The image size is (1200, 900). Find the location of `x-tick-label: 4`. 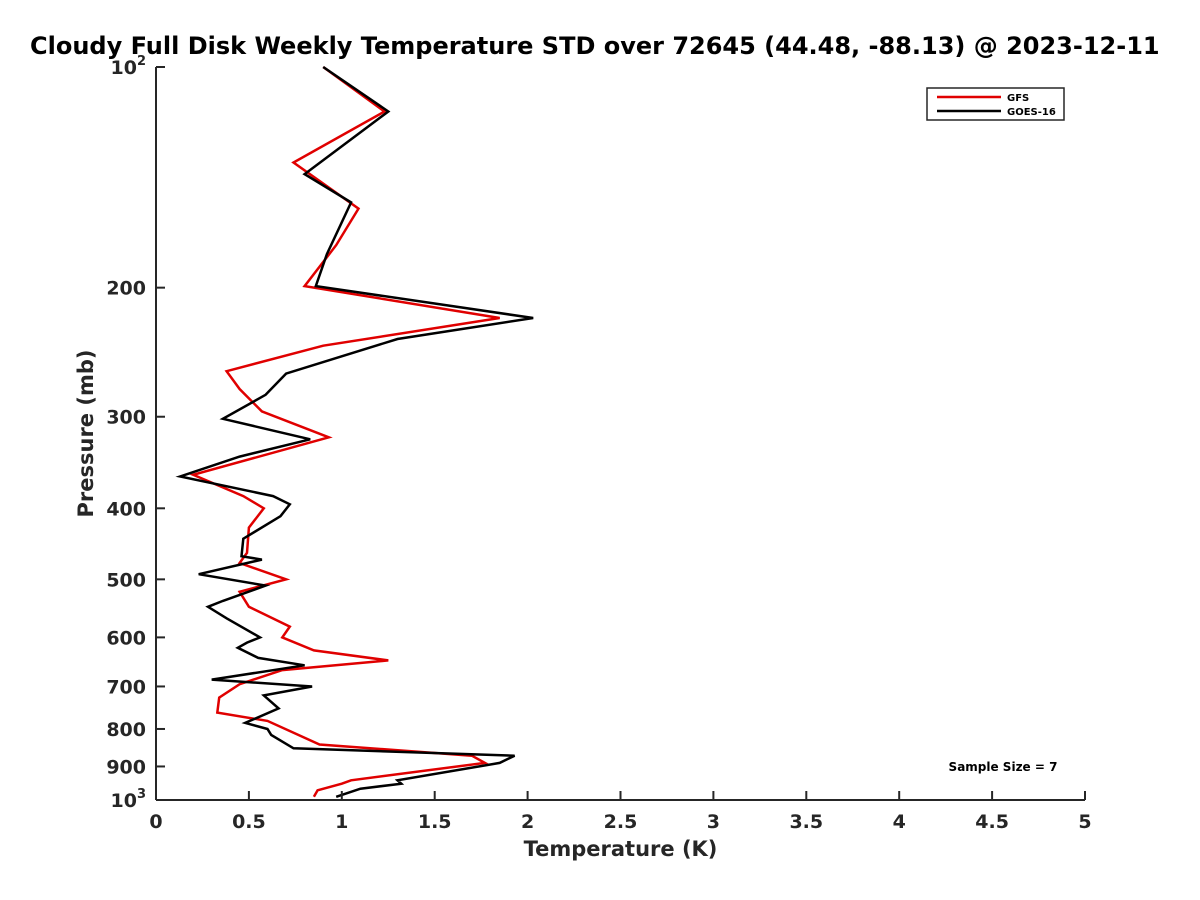

x-tick-label: 4 is located at coordinates (899, 822).